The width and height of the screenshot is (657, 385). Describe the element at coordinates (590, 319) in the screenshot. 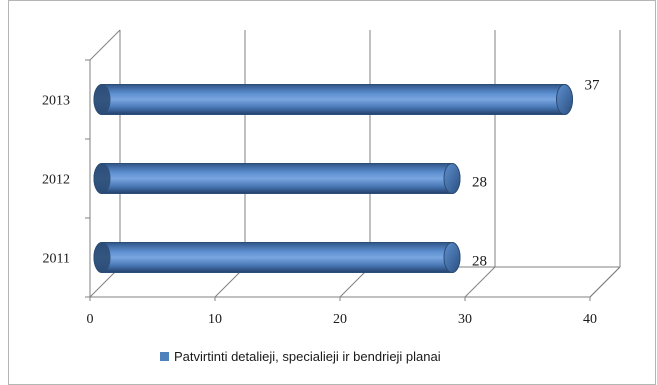

I see `x-tick-label: 40` at that location.